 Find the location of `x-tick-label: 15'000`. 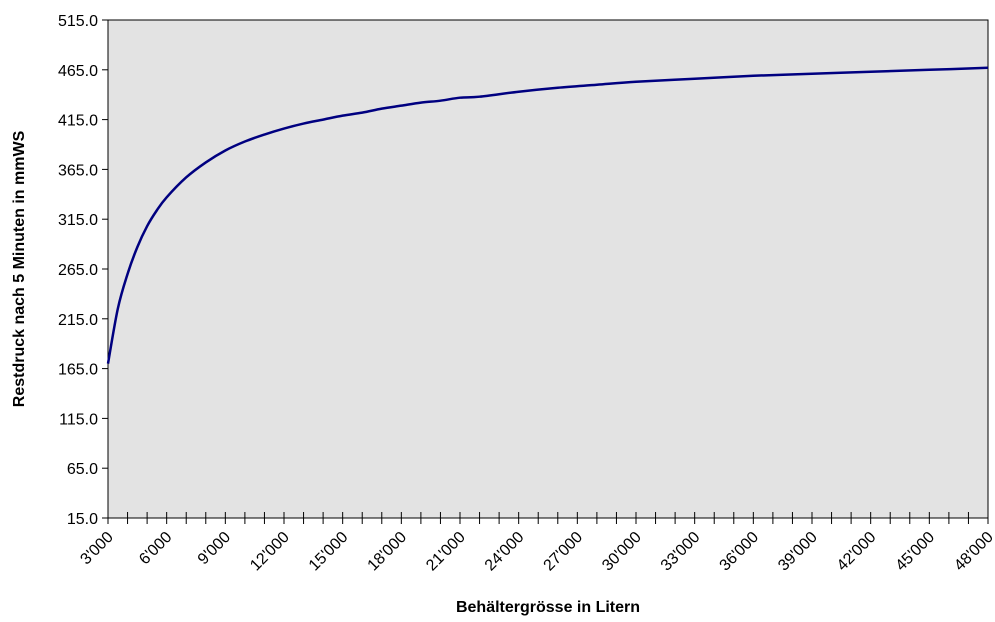

x-tick-label: 15'000 is located at coordinates (329, 552).